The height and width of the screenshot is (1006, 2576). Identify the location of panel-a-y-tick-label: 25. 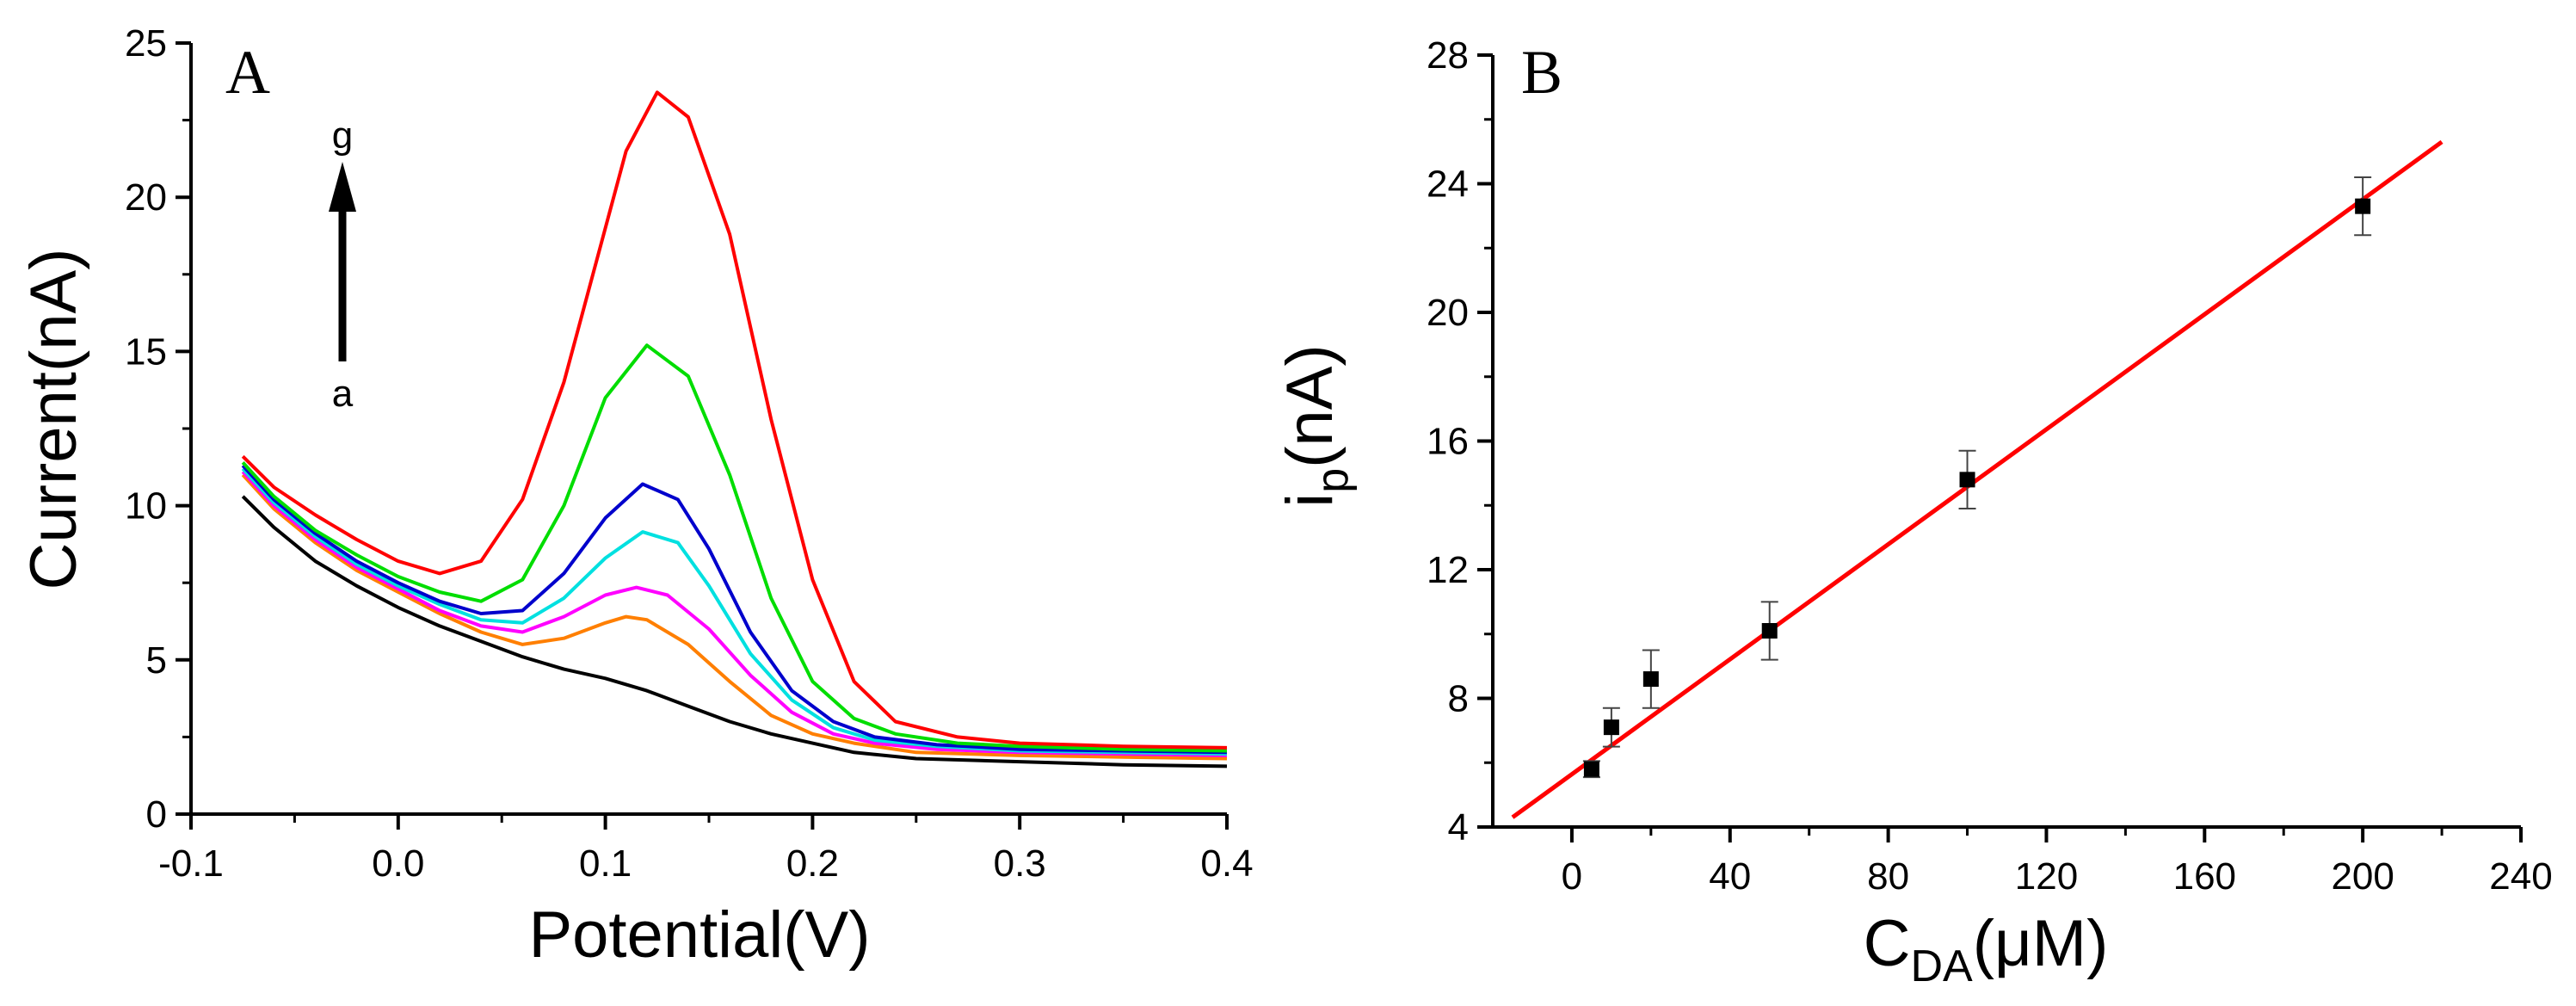
(146, 43).